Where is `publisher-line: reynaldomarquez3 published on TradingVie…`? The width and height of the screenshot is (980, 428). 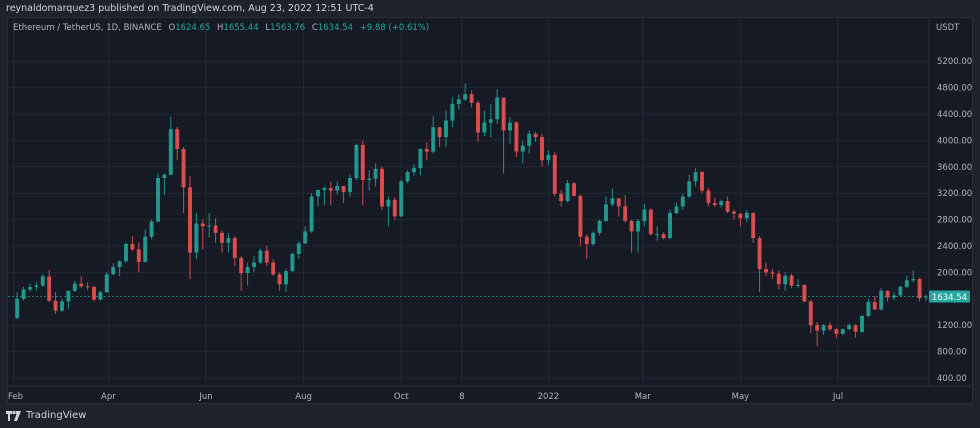
publisher-line: reynaldomarquez3 published on TradingVie… is located at coordinates (190, 8).